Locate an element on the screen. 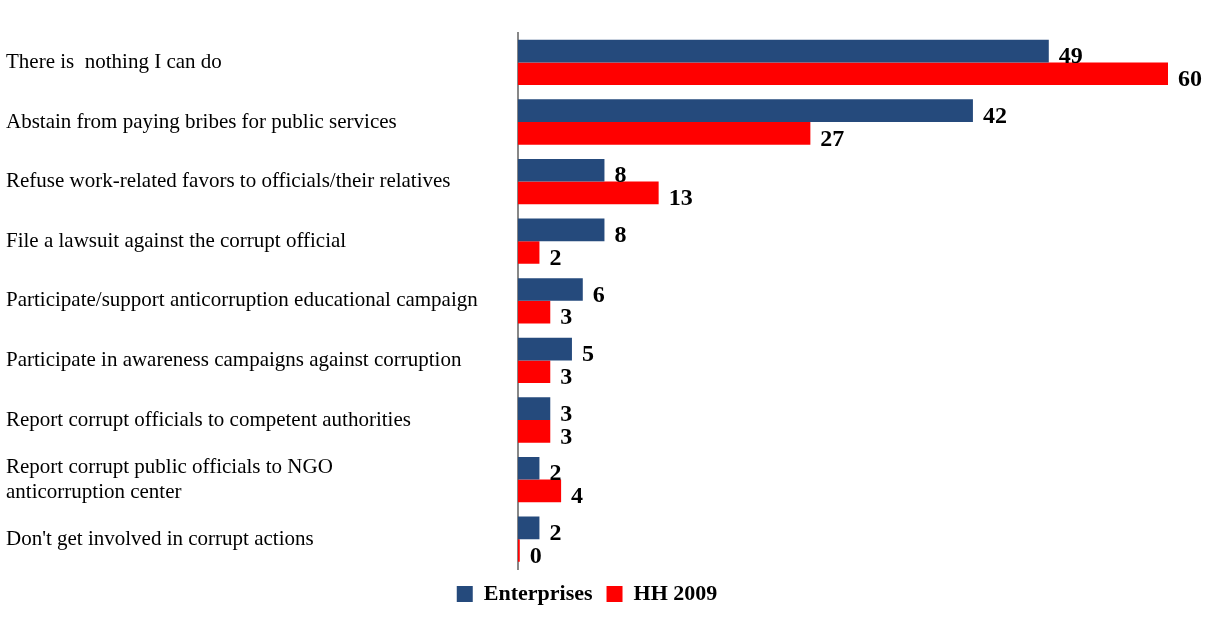 Image resolution: width=1226 pixels, height=619 pixels. data-label: 13 is located at coordinates (680, 197).